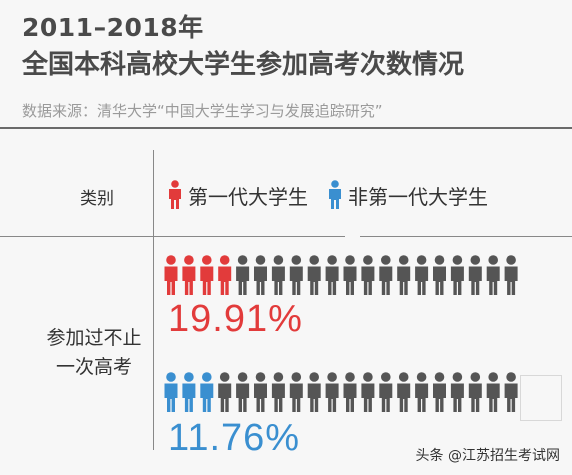  Describe the element at coordinates (243, 65) in the screenshot. I see `chart-title: 全国本科高校大学生参加高考次数情况` at that location.